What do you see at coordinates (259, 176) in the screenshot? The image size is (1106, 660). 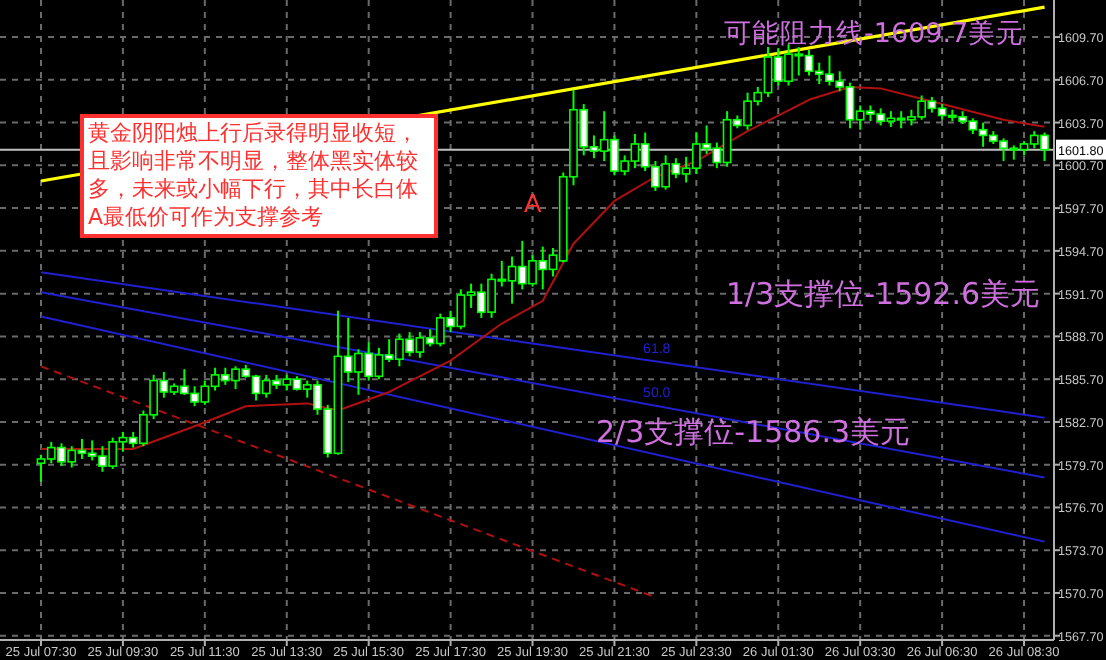 I see `annotation: 黄金阴阳烛上行后录得明显收短，且影响非常不明显，整体黑实体较多，未来或小幅下行，其中长白体A最低价可作为支撑参考` at bounding box center [259, 176].